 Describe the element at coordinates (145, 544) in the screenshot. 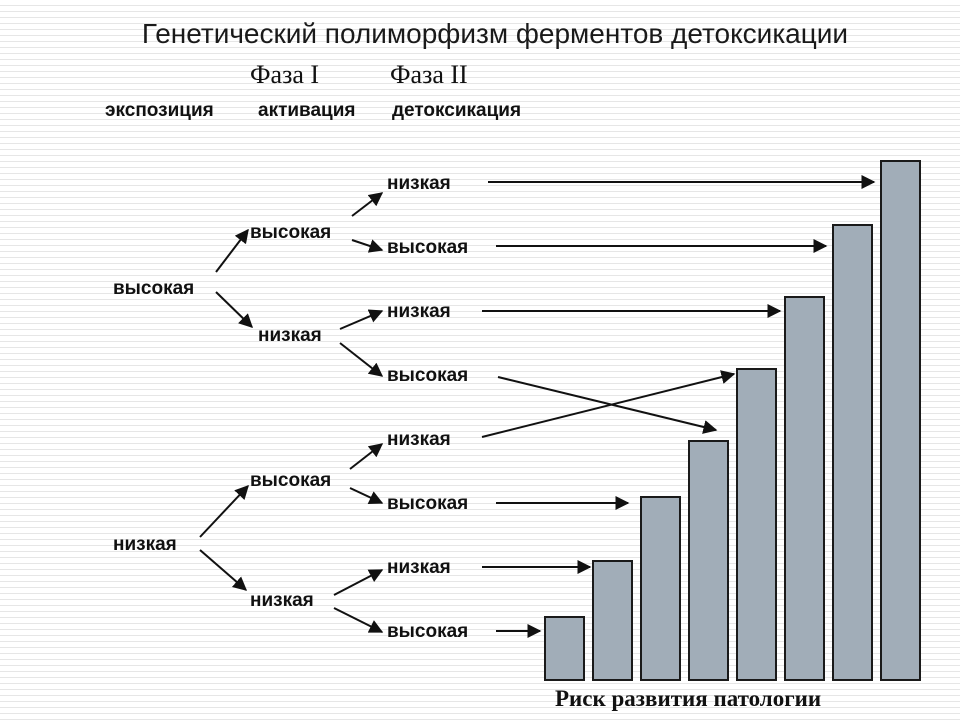

I see `exposure-low-label: низкая` at that location.